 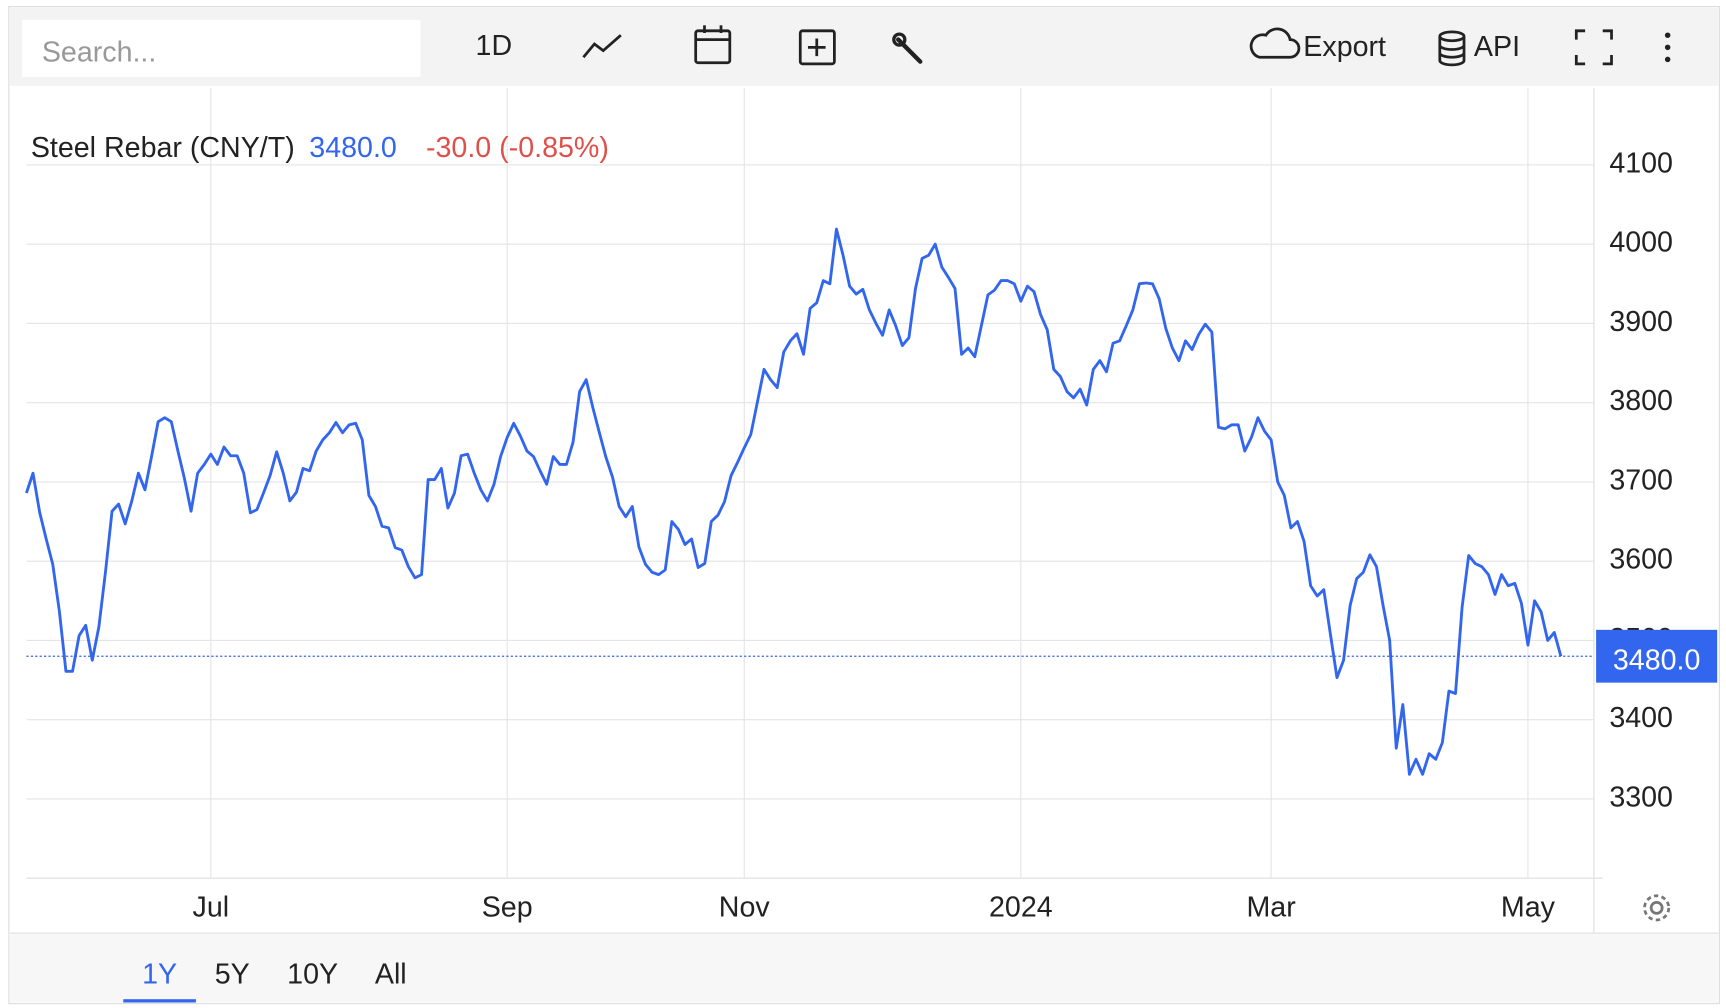 I want to click on add-icon, so click(x=817, y=47).